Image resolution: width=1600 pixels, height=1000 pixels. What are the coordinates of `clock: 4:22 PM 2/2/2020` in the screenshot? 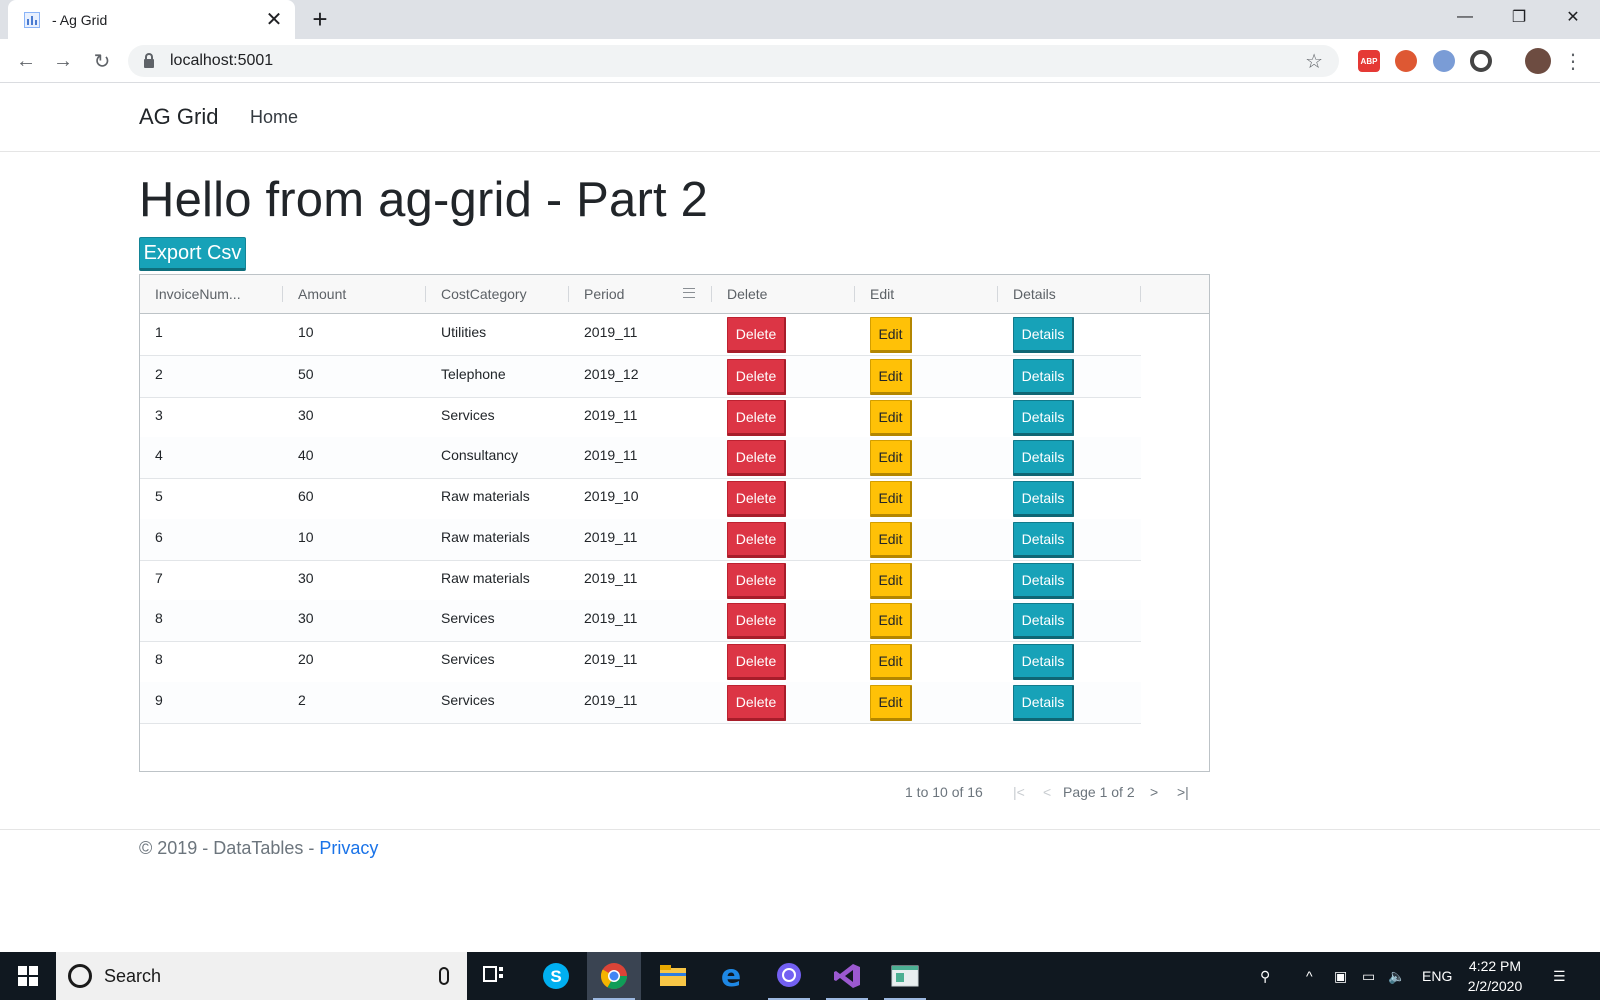 It's located at (1495, 976).